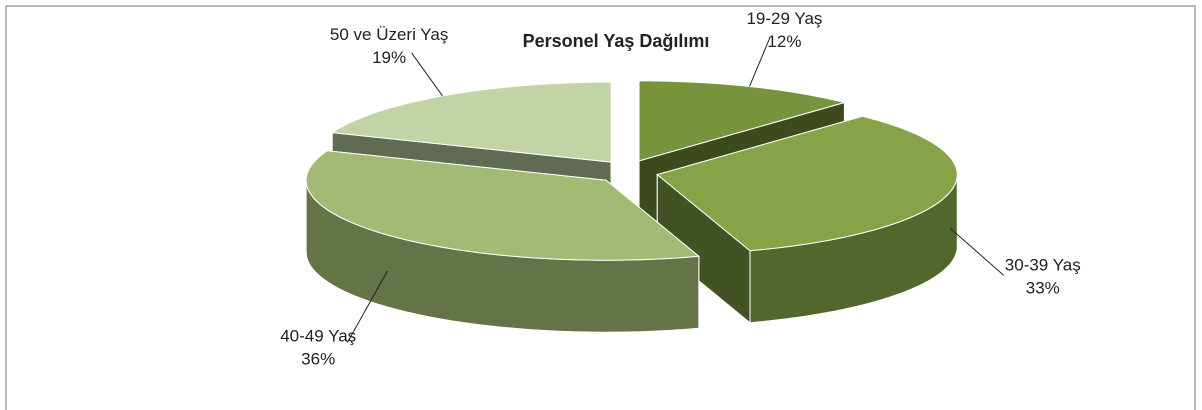 The image size is (1202, 410). What do you see at coordinates (389, 34) in the screenshot?
I see `data-label-name: 50 ve Üzeri Yaş` at bounding box center [389, 34].